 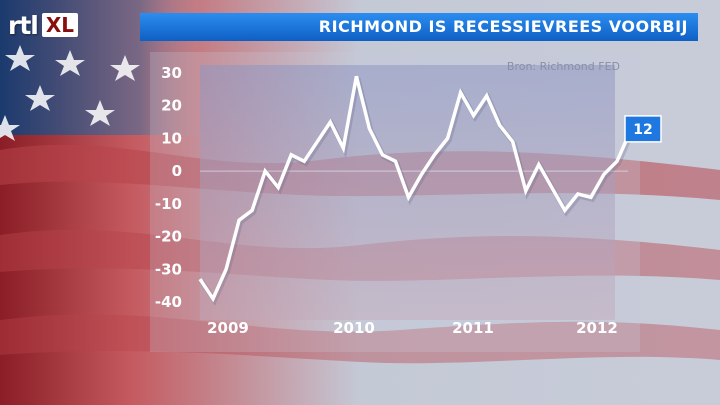 What do you see at coordinates (168, 237) in the screenshot?
I see `y-tick-label: -20` at bounding box center [168, 237].